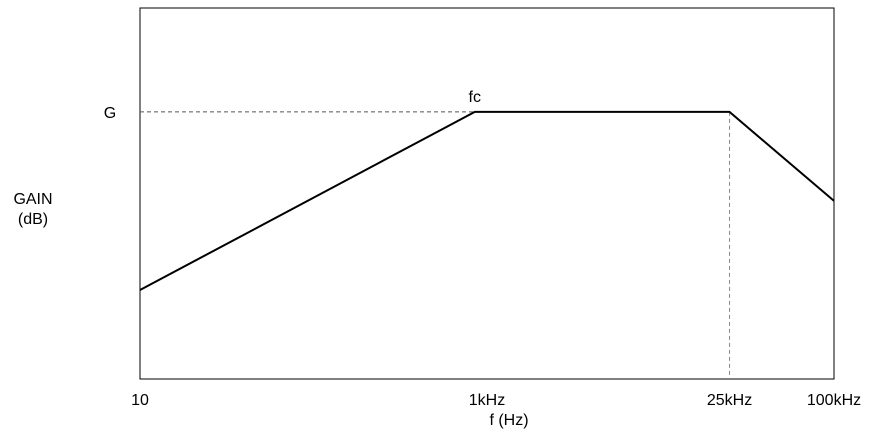 Image resolution: width=877 pixels, height=439 pixels. I want to click on x-tick-labels: 10 1kHz 25kHz 100kHz, so click(496, 400).